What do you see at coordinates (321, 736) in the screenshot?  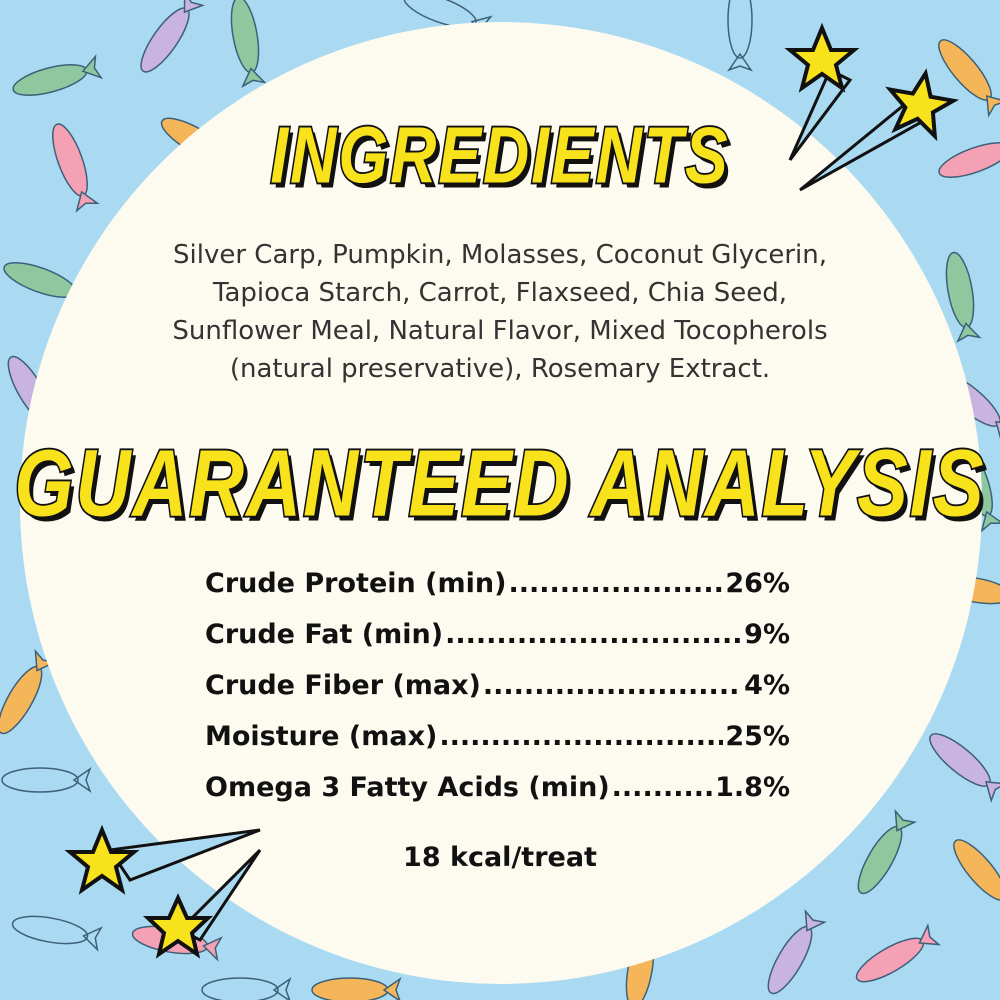 I see `analysis-label: Moisture (max)` at bounding box center [321, 736].